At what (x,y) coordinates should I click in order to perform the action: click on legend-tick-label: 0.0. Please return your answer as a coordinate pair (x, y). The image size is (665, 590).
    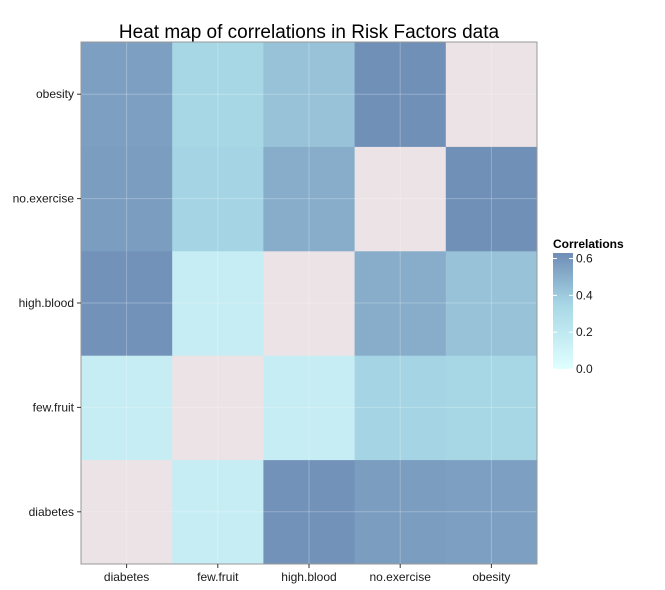
    Looking at the image, I should click on (584, 369).